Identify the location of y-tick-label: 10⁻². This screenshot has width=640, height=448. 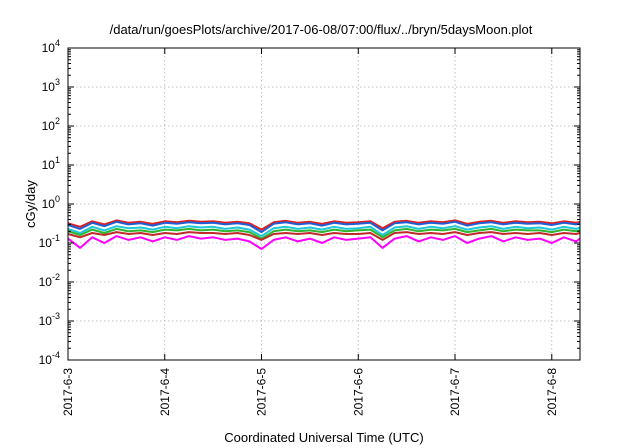
(49, 280).